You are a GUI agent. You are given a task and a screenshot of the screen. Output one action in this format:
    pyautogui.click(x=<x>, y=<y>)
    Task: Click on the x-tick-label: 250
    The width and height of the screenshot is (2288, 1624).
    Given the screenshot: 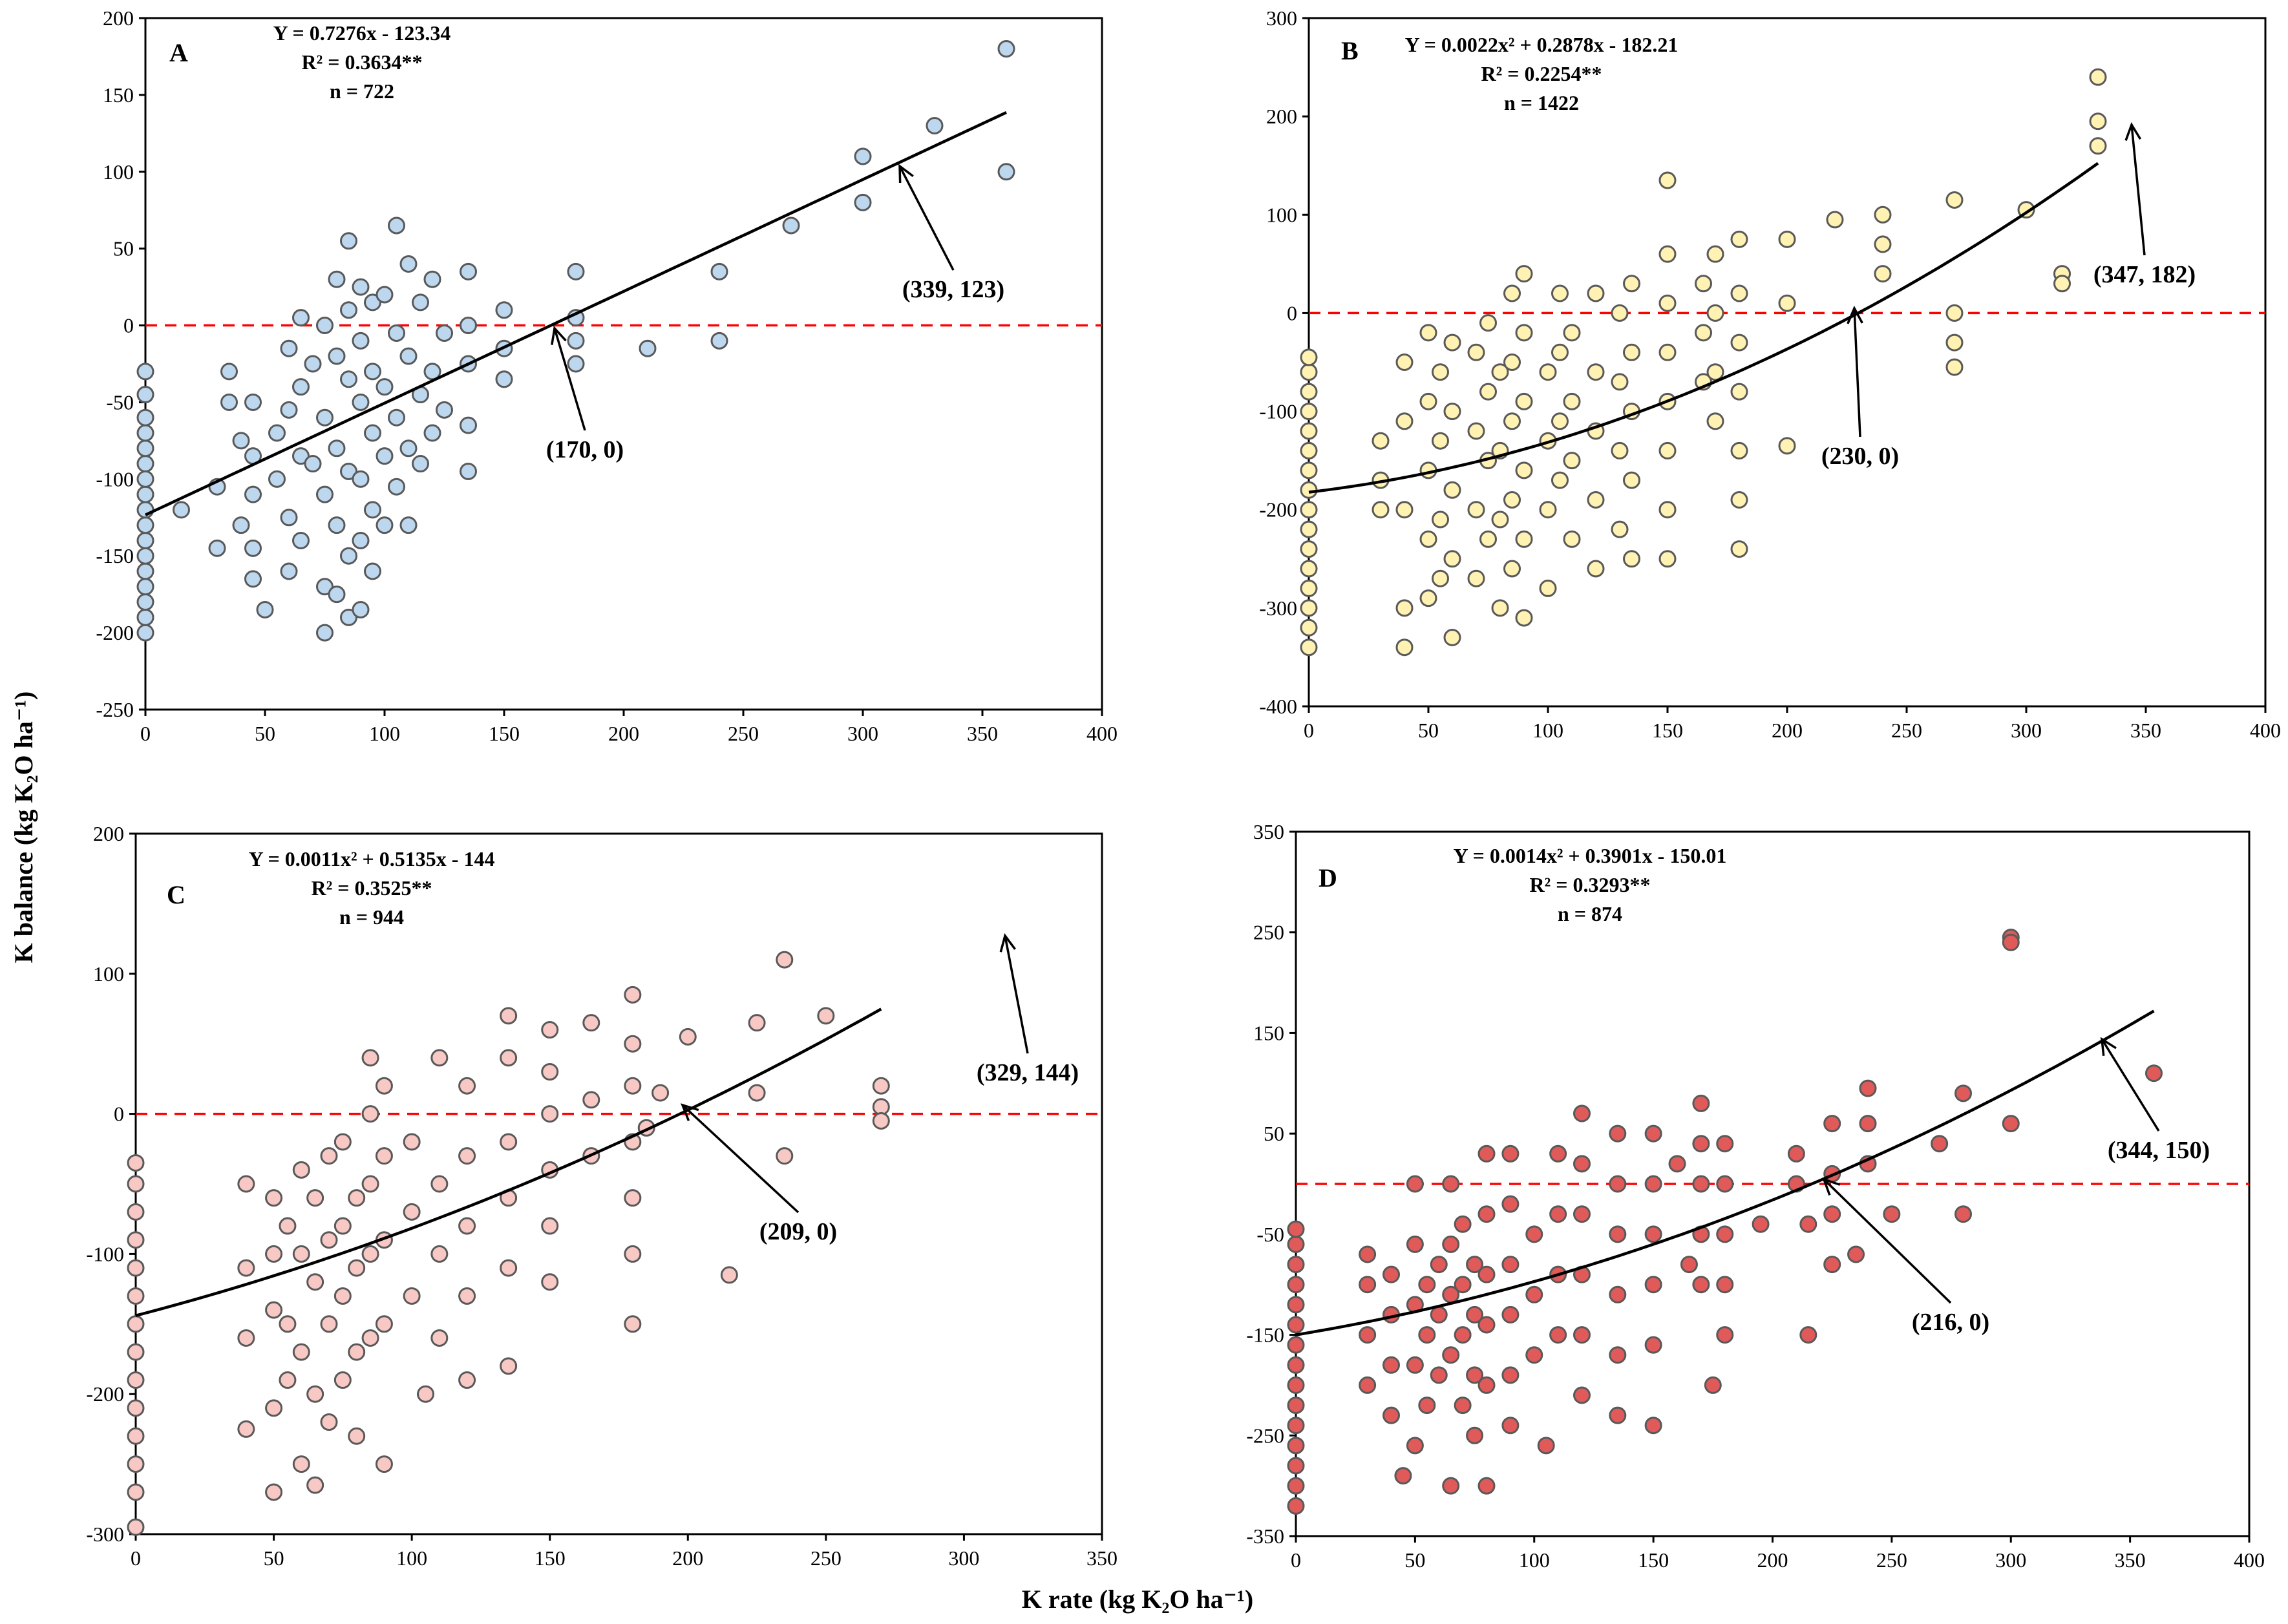 What is the action you would take?
    pyautogui.click(x=1891, y=1560)
    